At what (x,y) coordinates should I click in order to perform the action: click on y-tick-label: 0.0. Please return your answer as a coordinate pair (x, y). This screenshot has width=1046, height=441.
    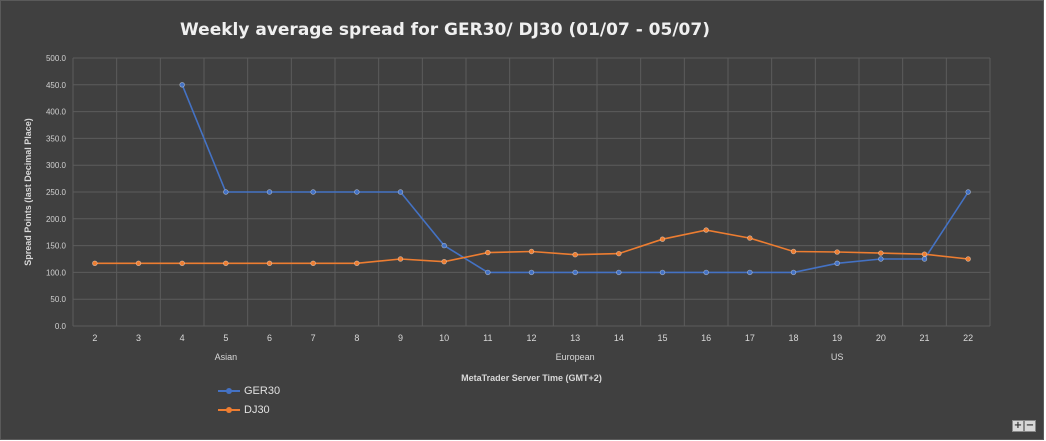
    Looking at the image, I should click on (61, 326).